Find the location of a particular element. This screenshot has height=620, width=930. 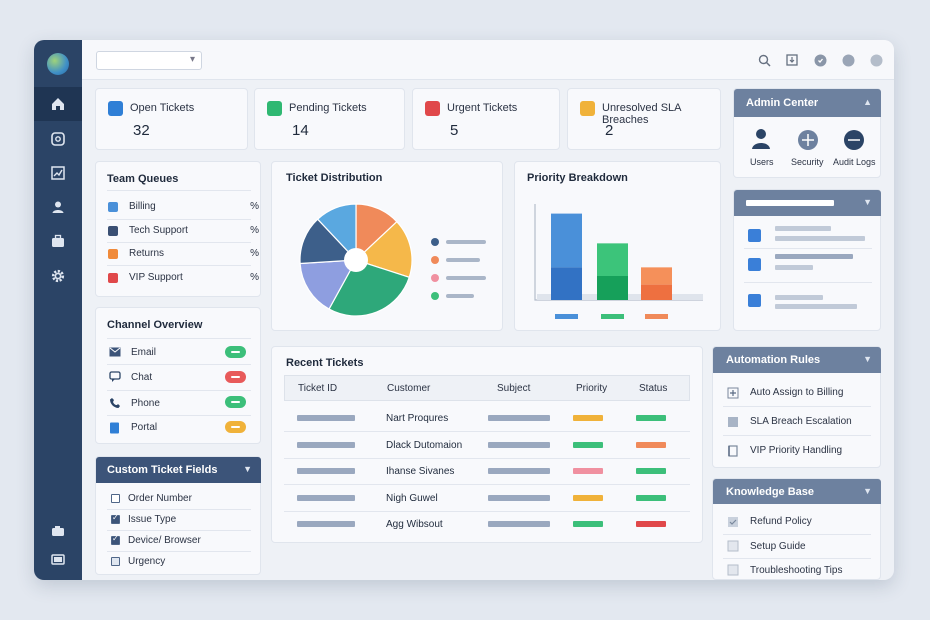

stat-card-sla: Unresolved SLA Breaches 2 is located at coordinates (644, 119).